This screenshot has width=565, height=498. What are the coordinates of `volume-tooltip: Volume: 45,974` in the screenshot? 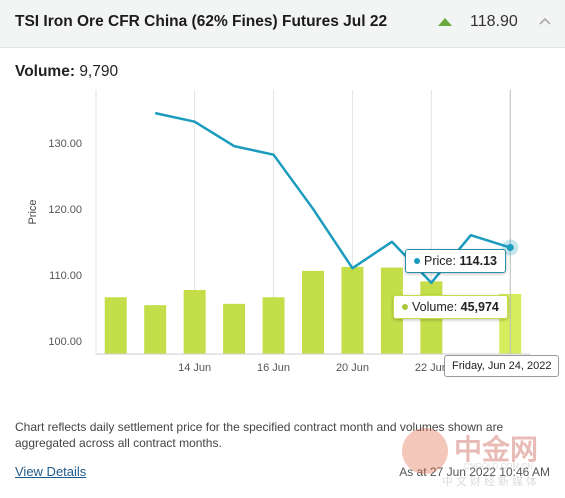 It's located at (450, 307).